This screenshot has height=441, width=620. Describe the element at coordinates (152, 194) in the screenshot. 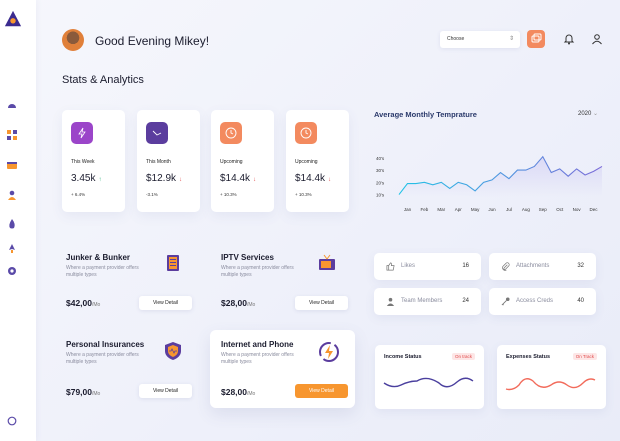

I see `stat-change: -3.1%` at that location.